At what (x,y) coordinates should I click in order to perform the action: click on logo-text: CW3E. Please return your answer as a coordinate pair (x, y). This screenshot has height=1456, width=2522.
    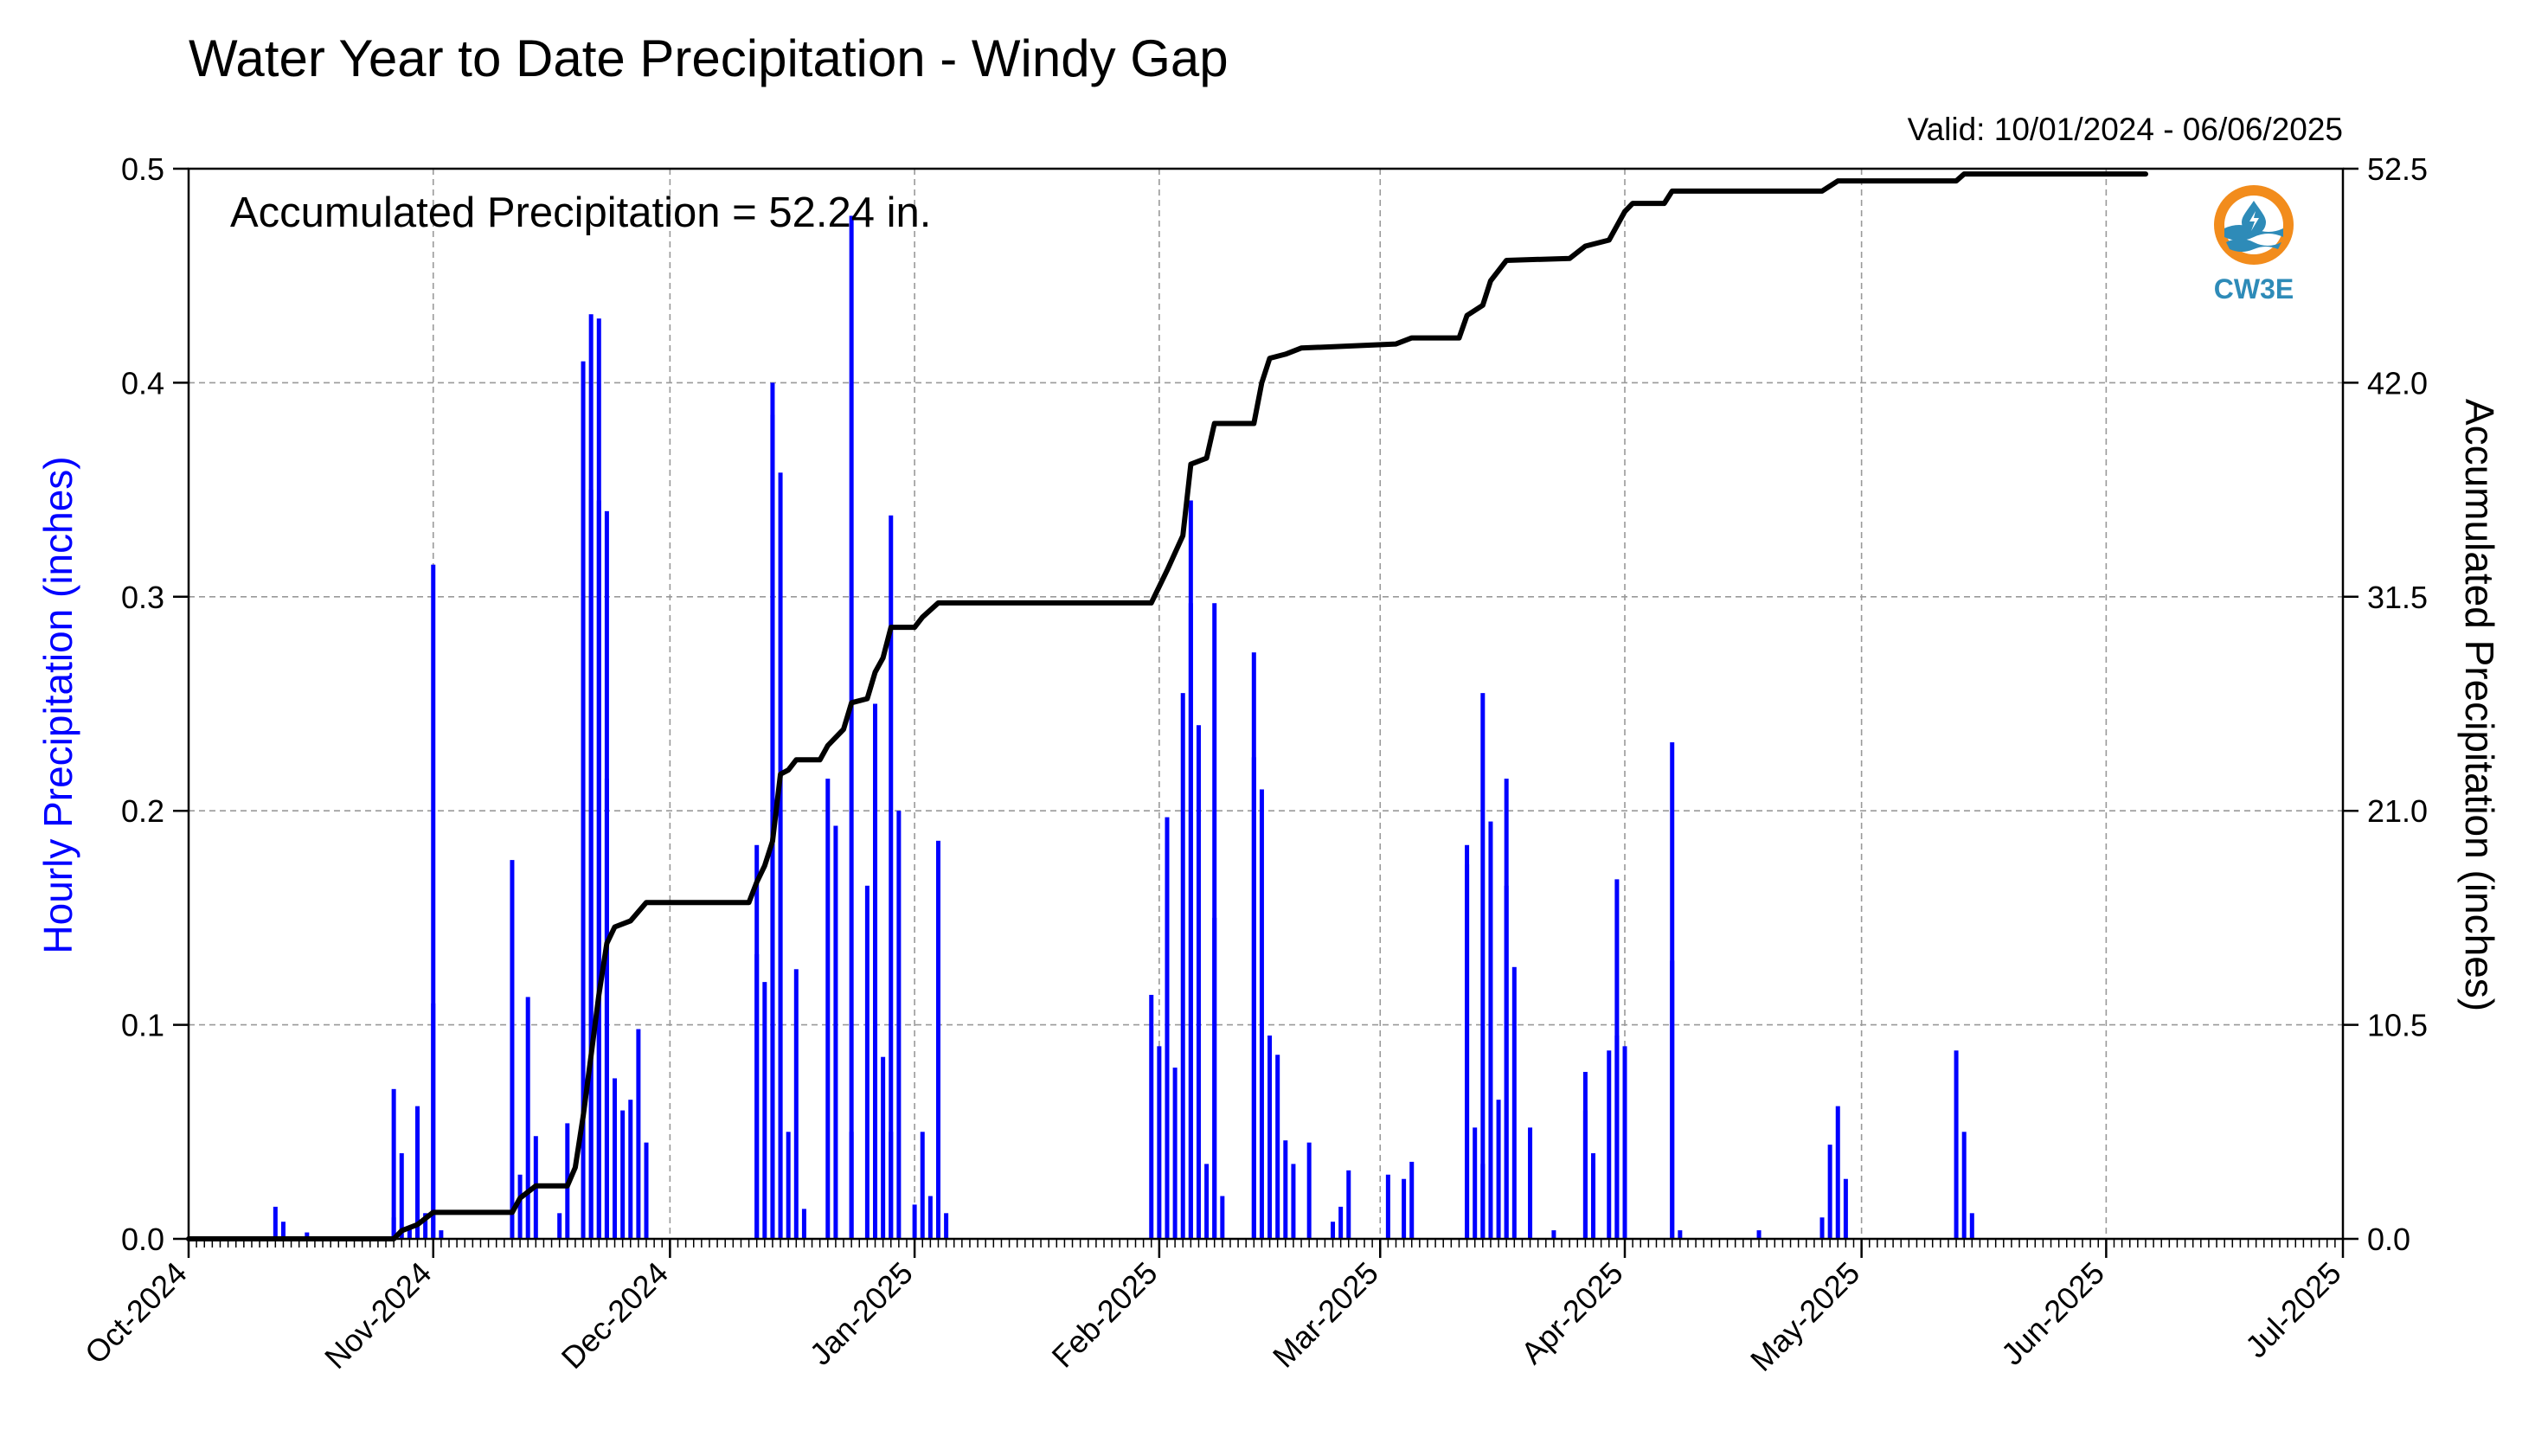
    Looking at the image, I should click on (2254, 289).